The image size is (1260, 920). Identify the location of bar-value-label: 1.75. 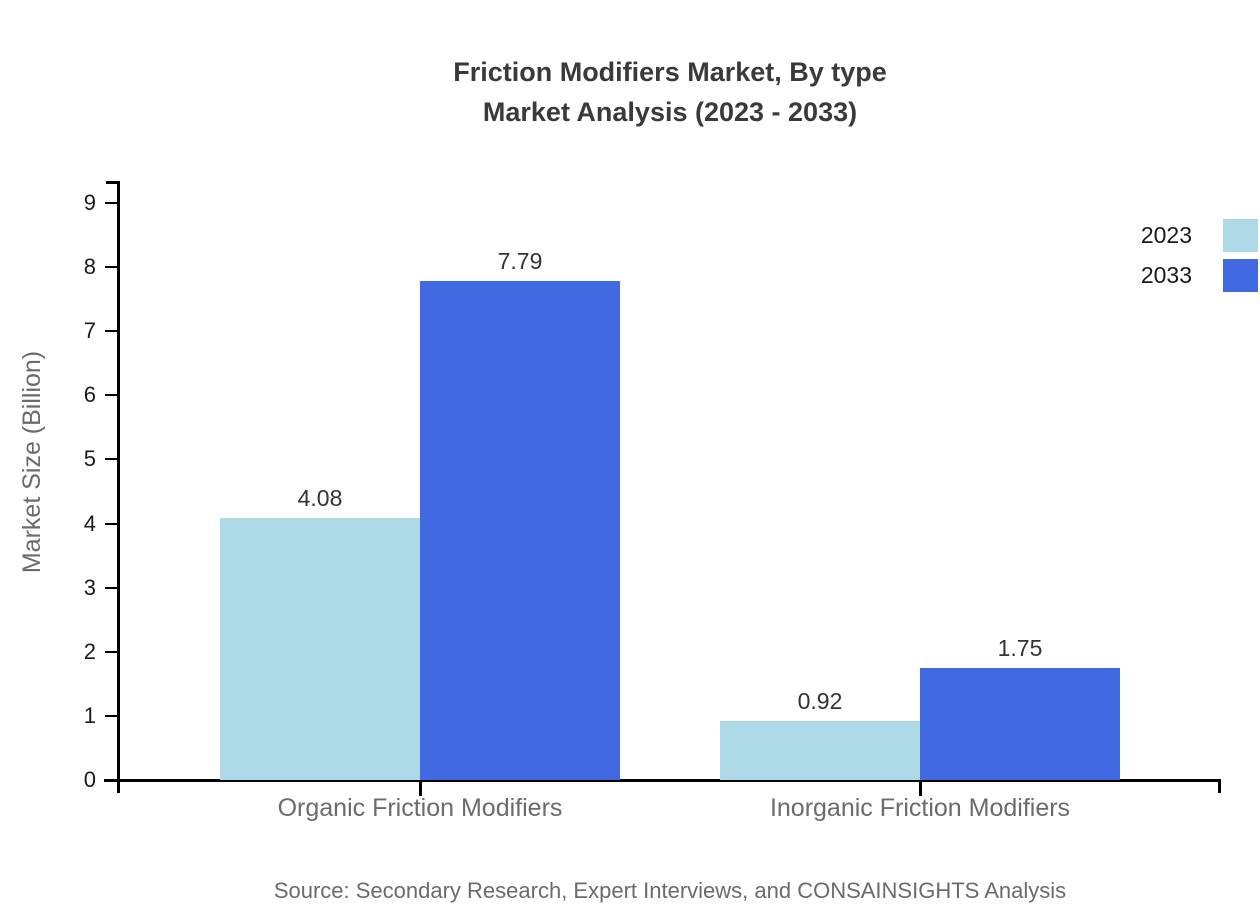
(1020, 647).